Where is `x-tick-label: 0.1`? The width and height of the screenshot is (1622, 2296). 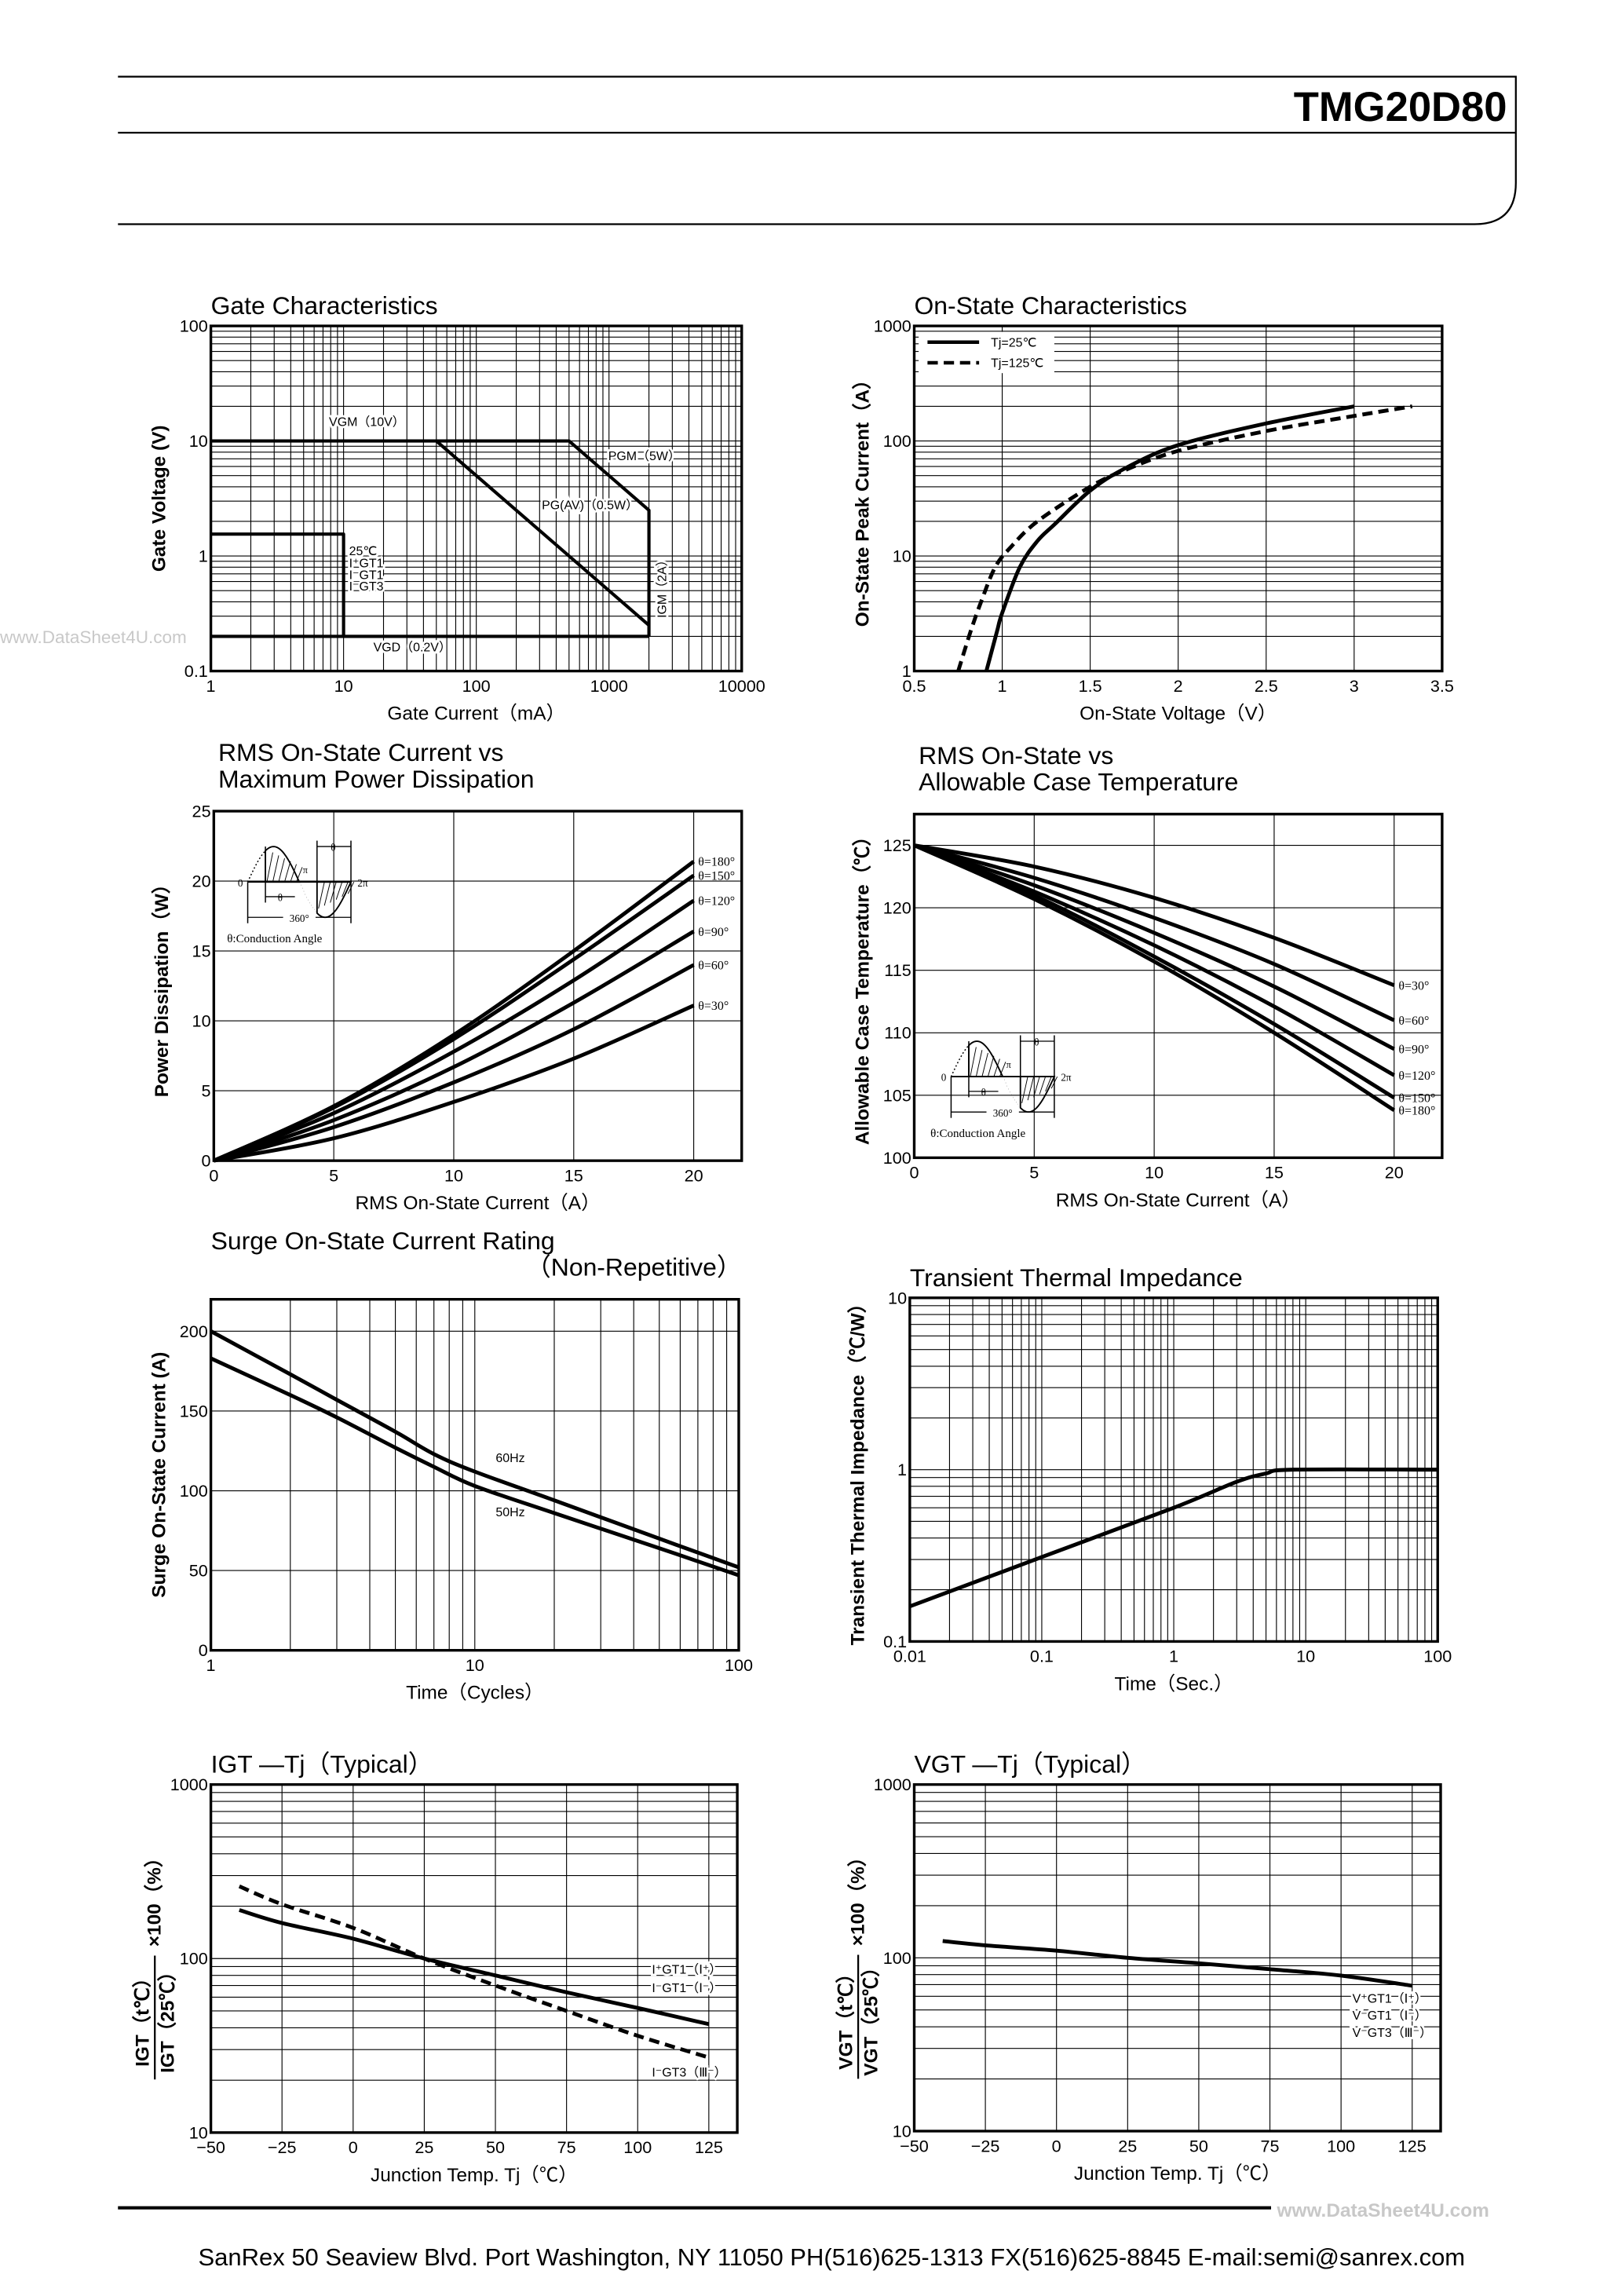 x-tick-label: 0.1 is located at coordinates (1042, 1657).